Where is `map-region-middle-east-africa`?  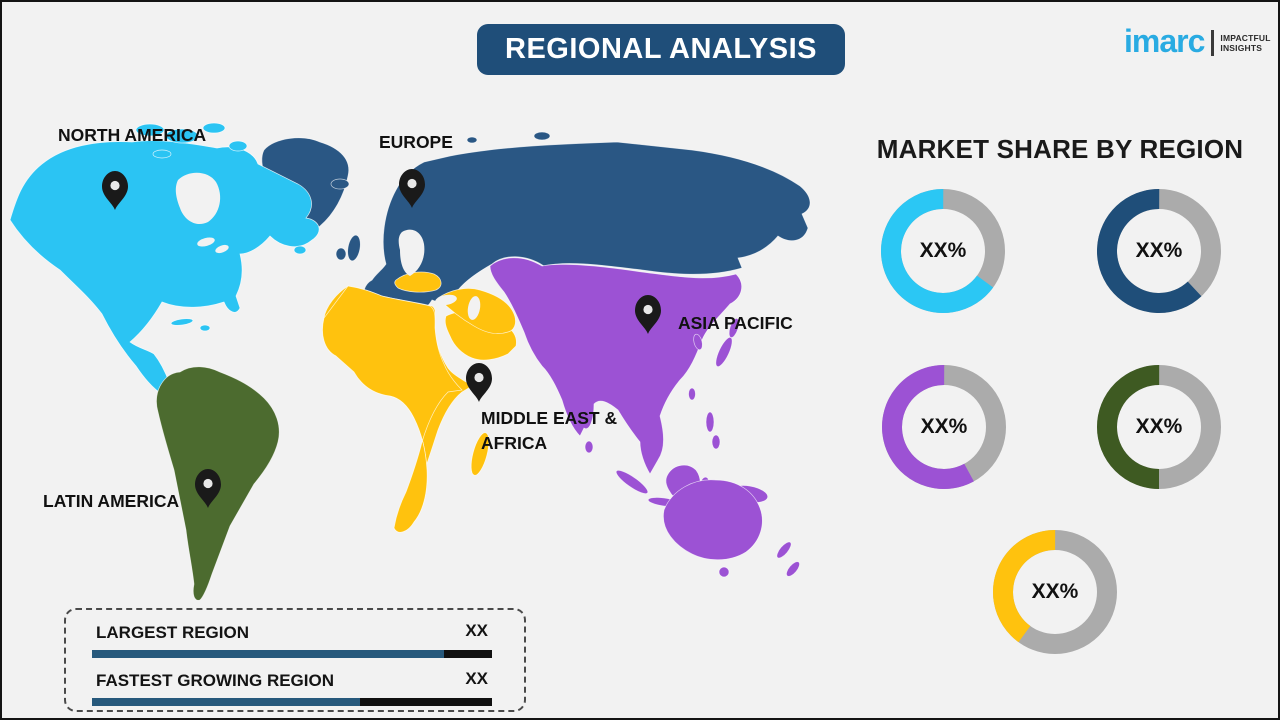 map-region-middle-east-africa is located at coordinates (419, 402).